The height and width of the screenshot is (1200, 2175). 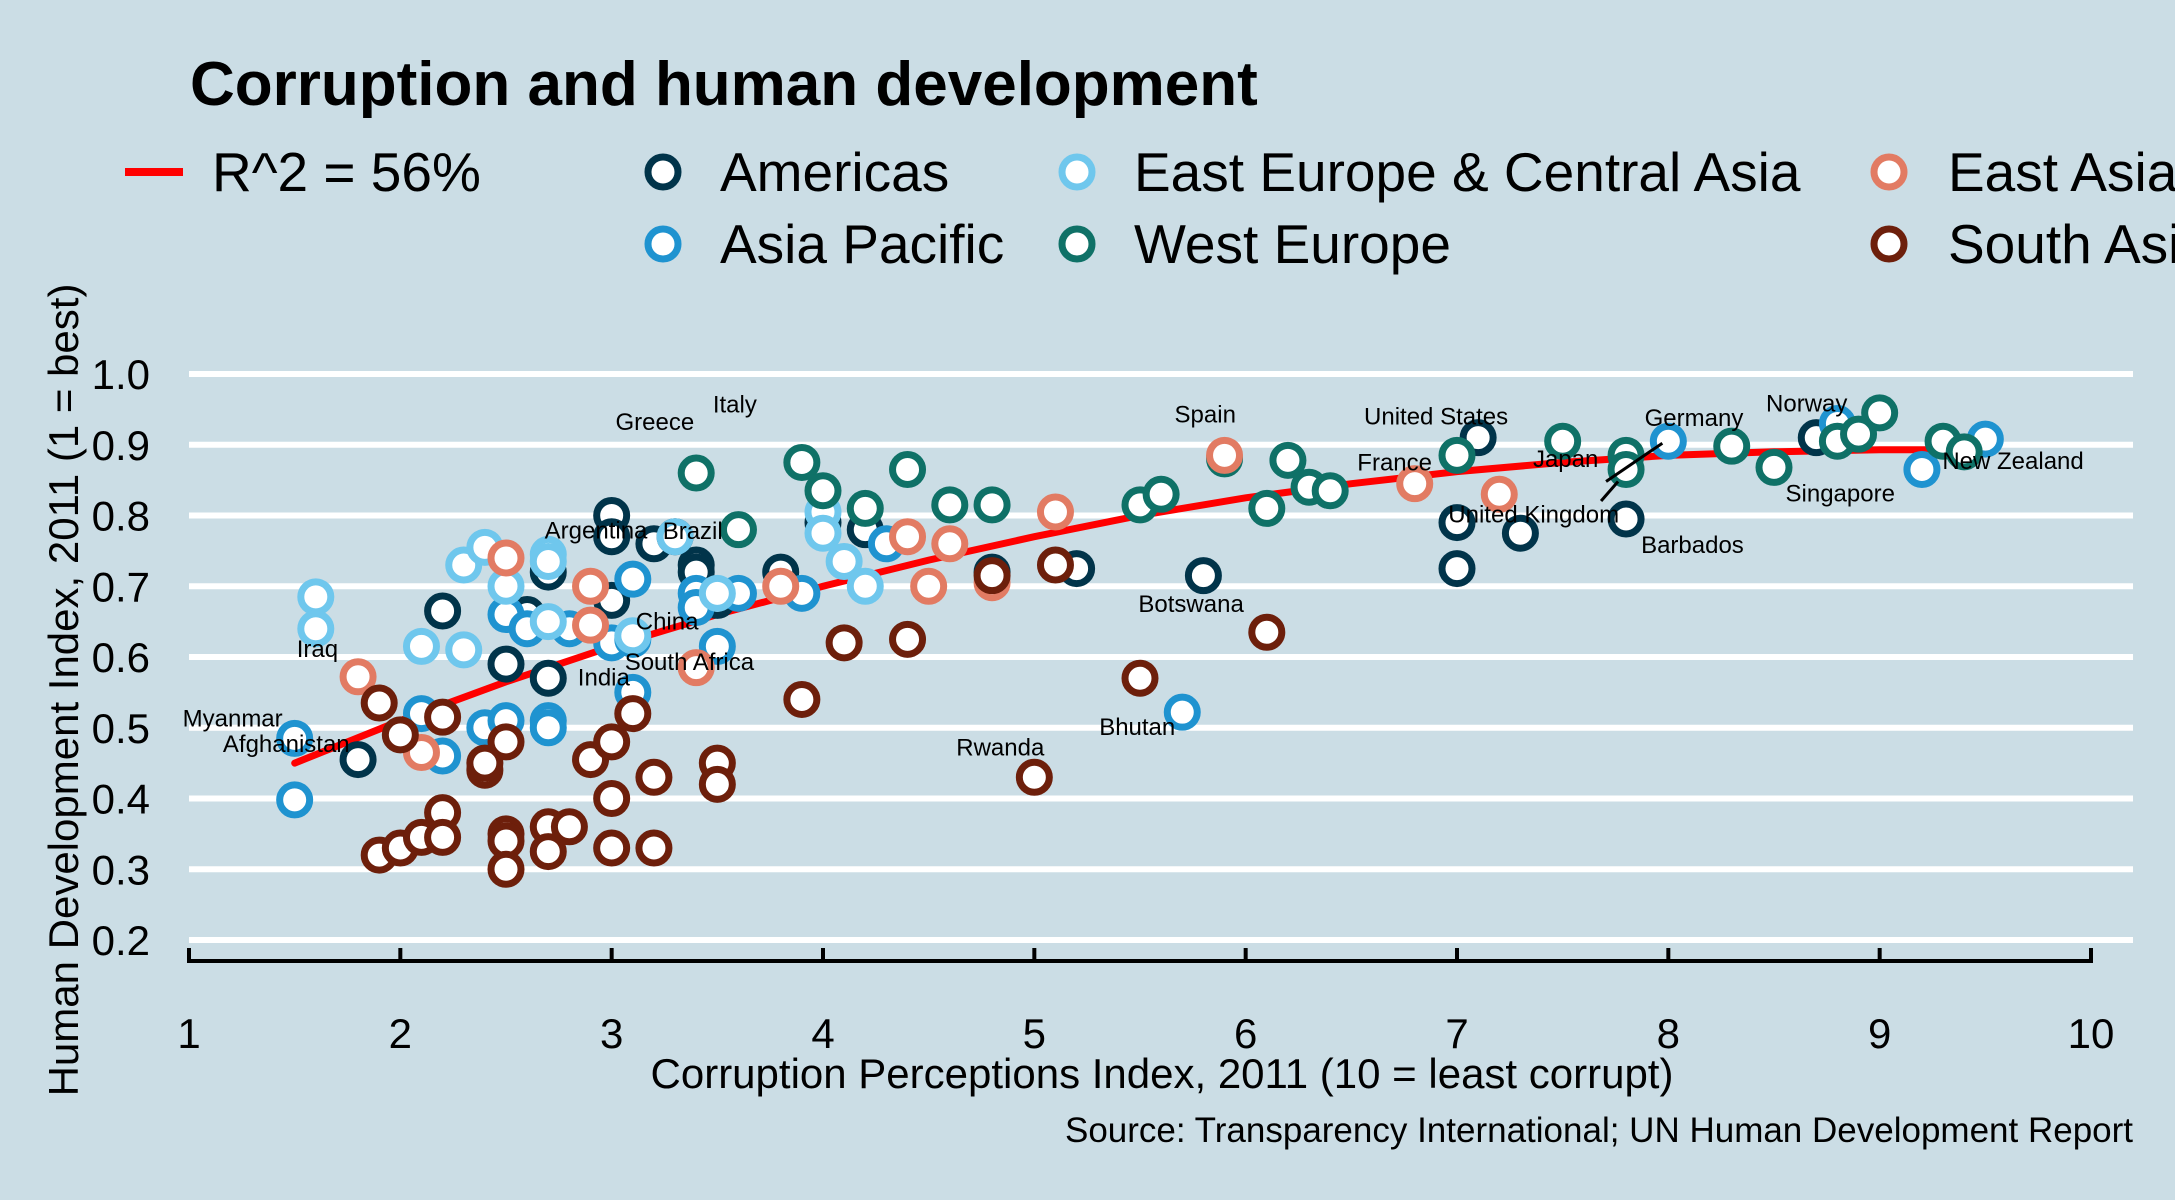 I want to click on point-label: Singapore, so click(x=1840, y=494).